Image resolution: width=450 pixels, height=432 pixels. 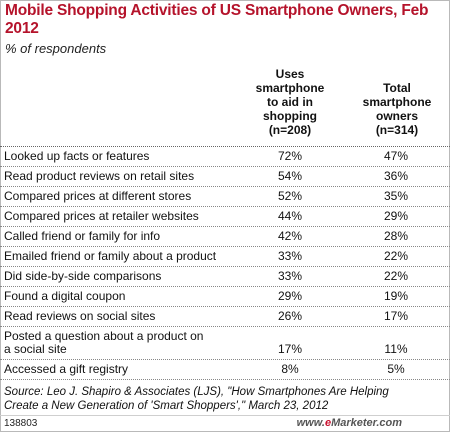 What do you see at coordinates (35, 349) in the screenshot?
I see `row-label-line: a social site` at bounding box center [35, 349].